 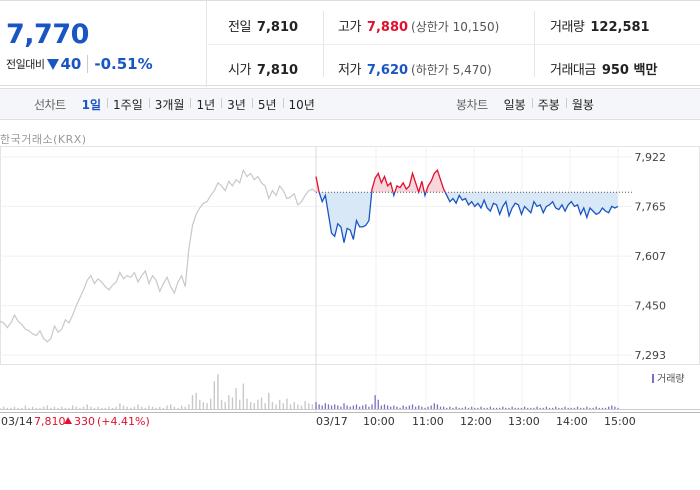 I want to click on x-tick-label: 14:00, so click(x=572, y=421).